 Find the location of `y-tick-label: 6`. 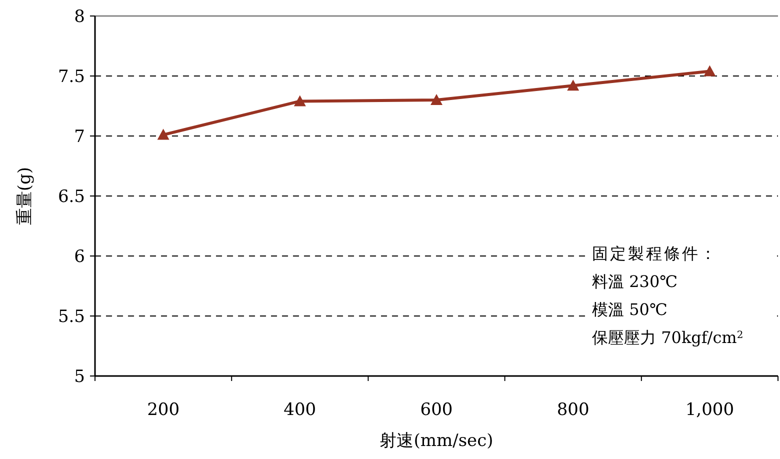

y-tick-label: 6 is located at coordinates (79, 257).